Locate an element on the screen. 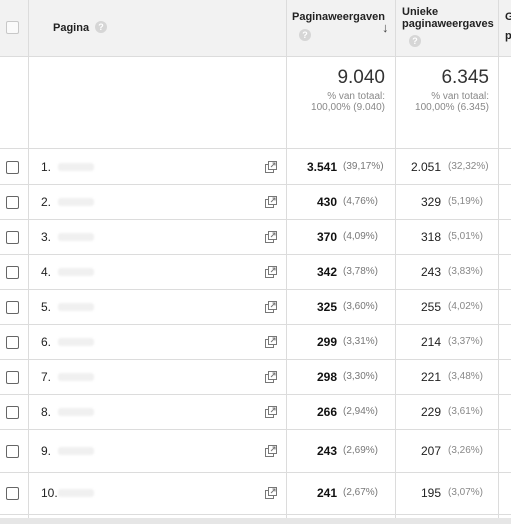  pageviews-total: 9.040 is located at coordinates (361, 77).